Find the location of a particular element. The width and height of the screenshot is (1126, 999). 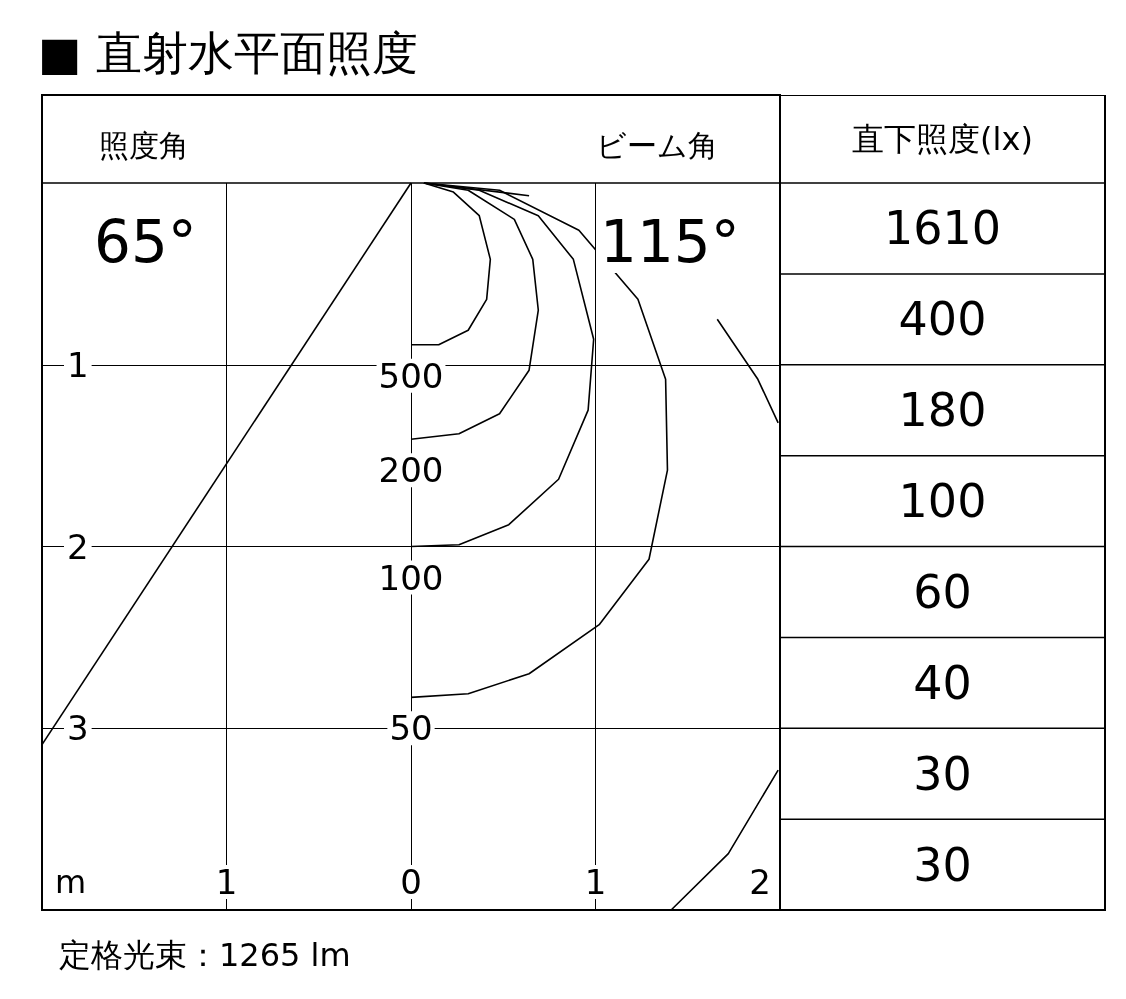

text: 1610 is located at coordinates (942, 228).